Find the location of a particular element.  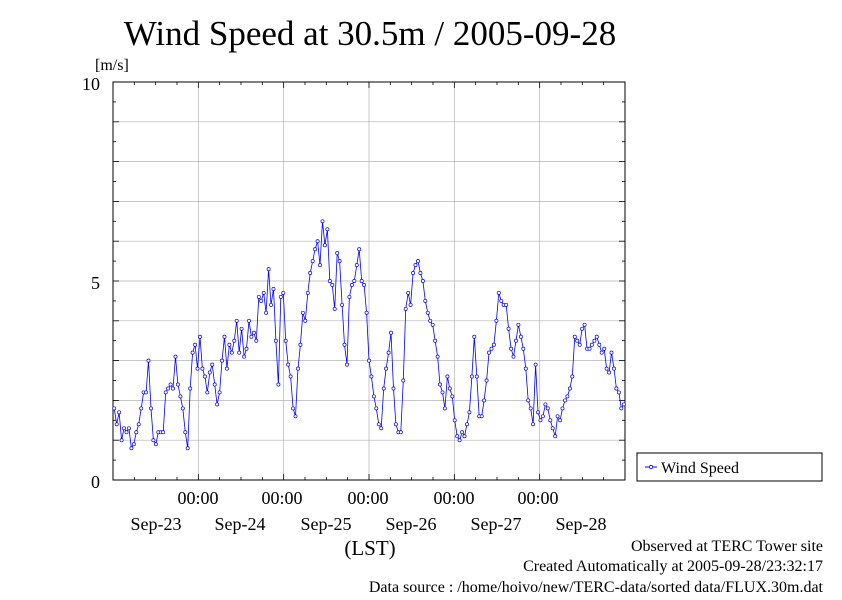

x-date-label: Sep-28 is located at coordinates (581, 524).